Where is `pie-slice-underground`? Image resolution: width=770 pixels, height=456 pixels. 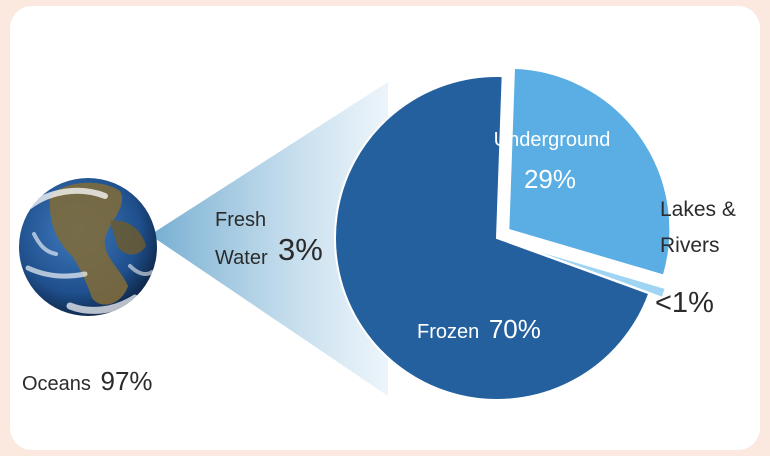
pie-slice-underground is located at coordinates (589, 171).